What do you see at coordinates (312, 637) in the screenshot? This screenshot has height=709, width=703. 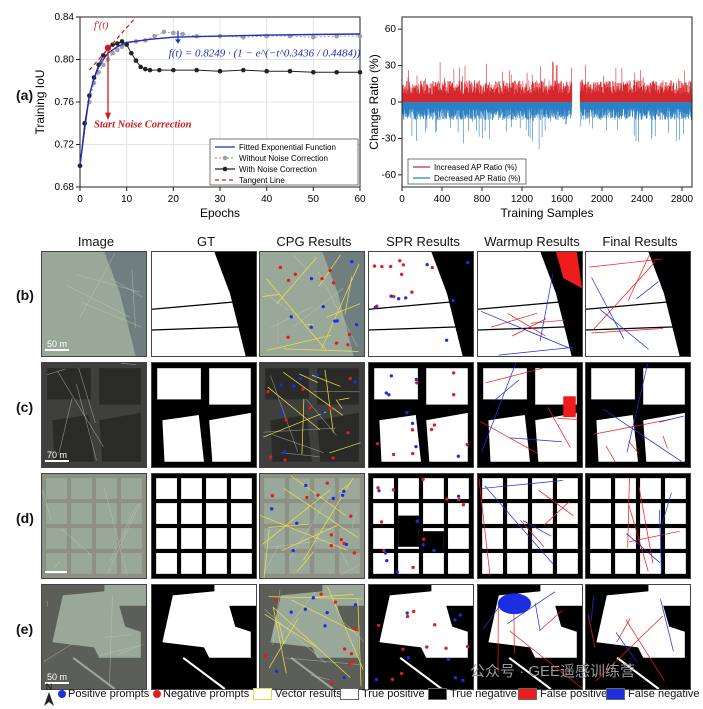 I see `tile-e-cpg` at bounding box center [312, 637].